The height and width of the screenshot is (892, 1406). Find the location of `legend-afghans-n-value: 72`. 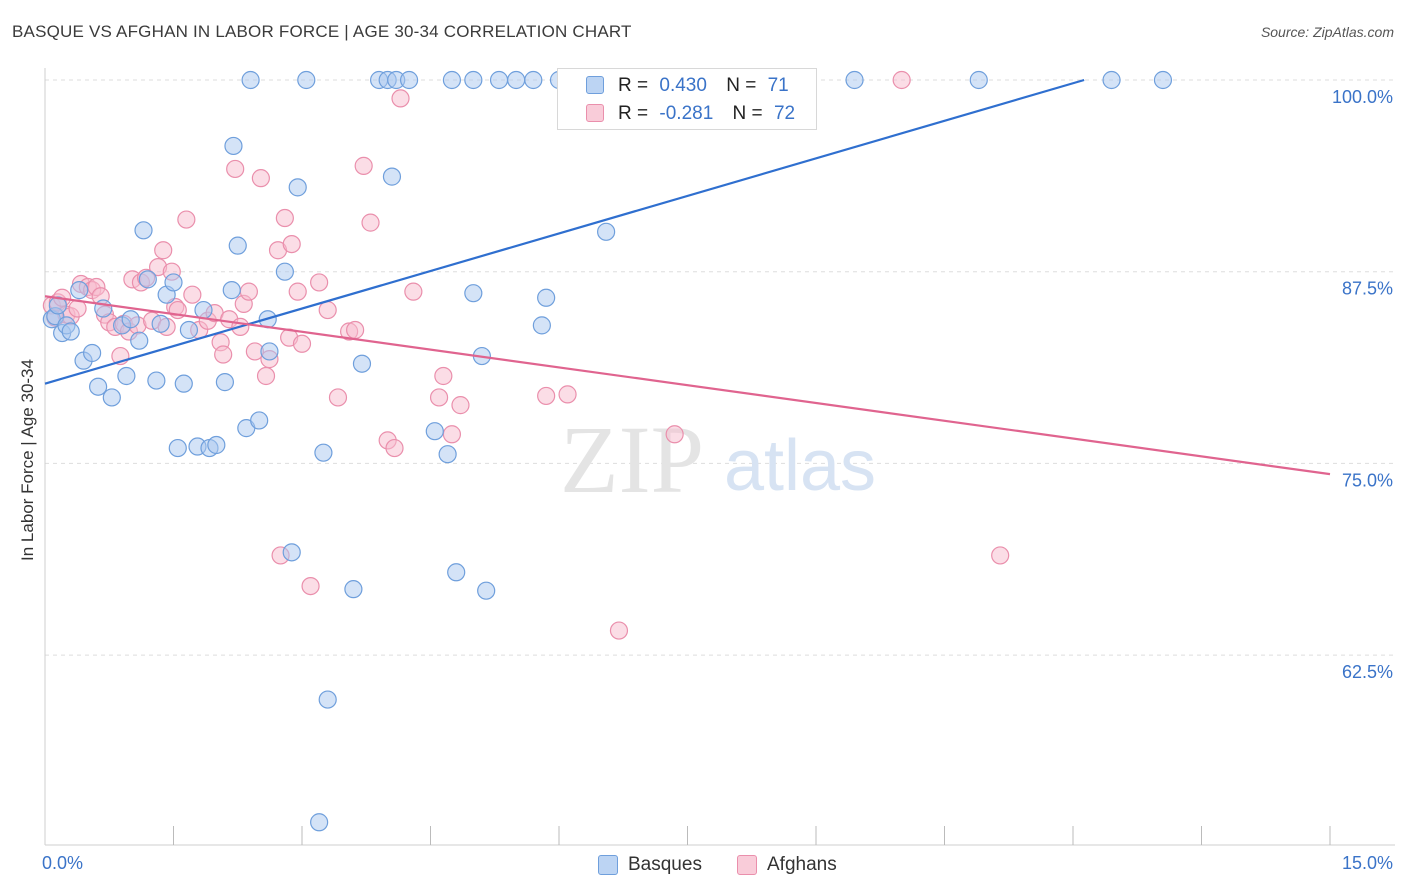

legend-afghans-n-value: 72 is located at coordinates (784, 113).